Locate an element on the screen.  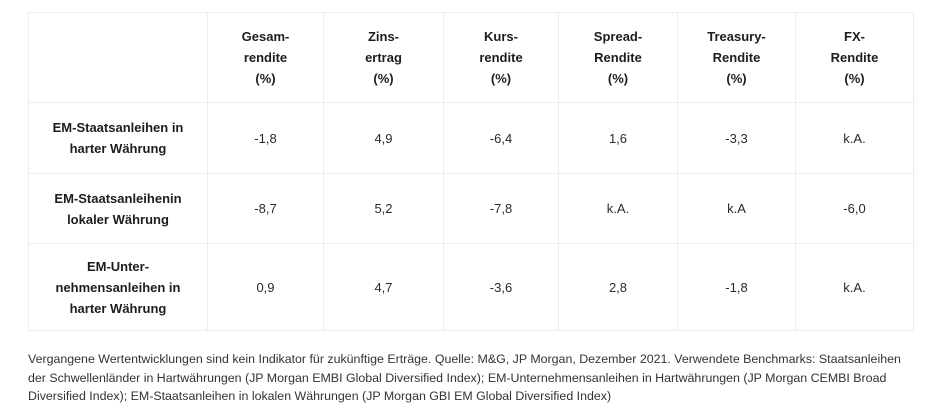
column-header-treasuryrendite: Treasury- Rendite (%) is located at coordinates (737, 58).